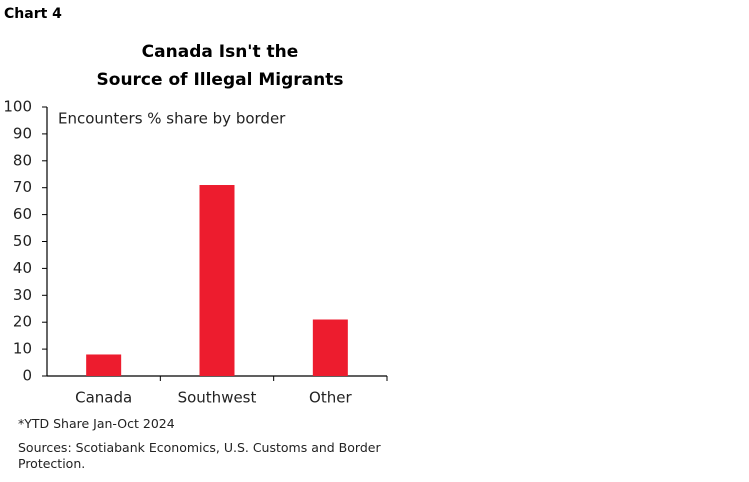  Describe the element at coordinates (22, 241) in the screenshot. I see `y-tick-label: 50` at that location.